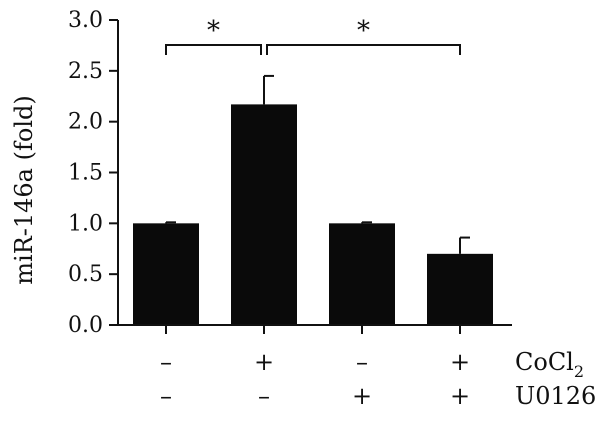  I want to click on treatment-symbol-1-3: –, so click(362, 362).